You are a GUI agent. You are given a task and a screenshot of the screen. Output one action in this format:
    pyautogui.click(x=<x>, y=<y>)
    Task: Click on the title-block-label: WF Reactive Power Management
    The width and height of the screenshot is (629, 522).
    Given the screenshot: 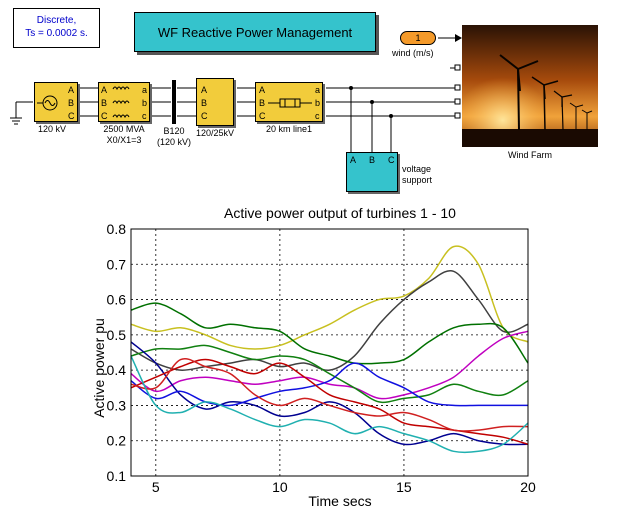 What is the action you would take?
    pyautogui.click(x=255, y=32)
    